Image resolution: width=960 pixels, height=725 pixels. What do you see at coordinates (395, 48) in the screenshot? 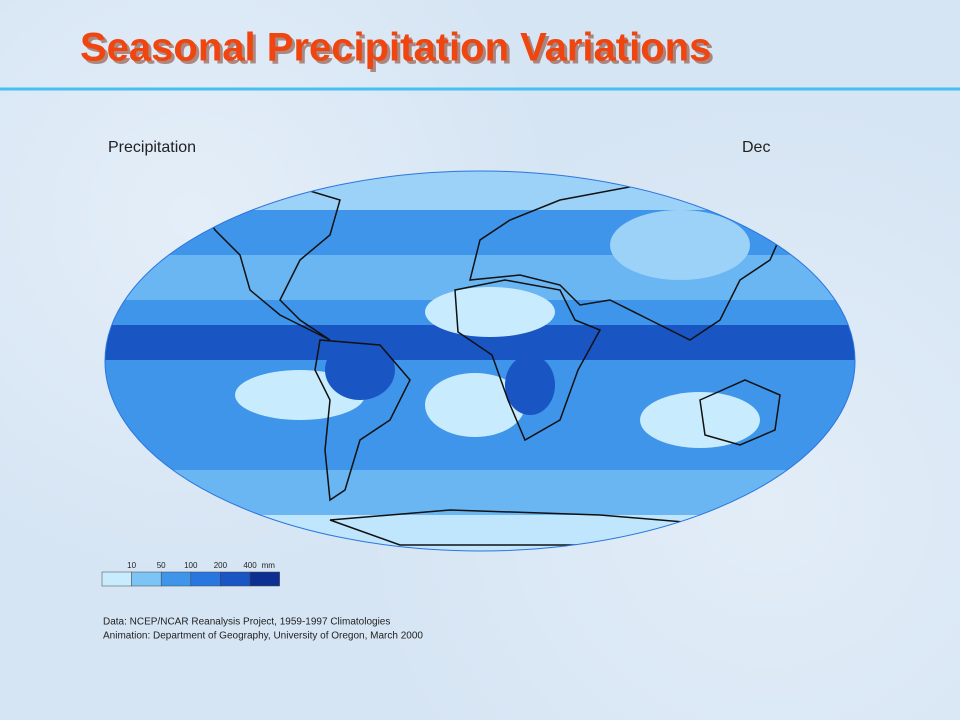
I see `slide-title: Seasonal Precipitation Variations` at bounding box center [395, 48].